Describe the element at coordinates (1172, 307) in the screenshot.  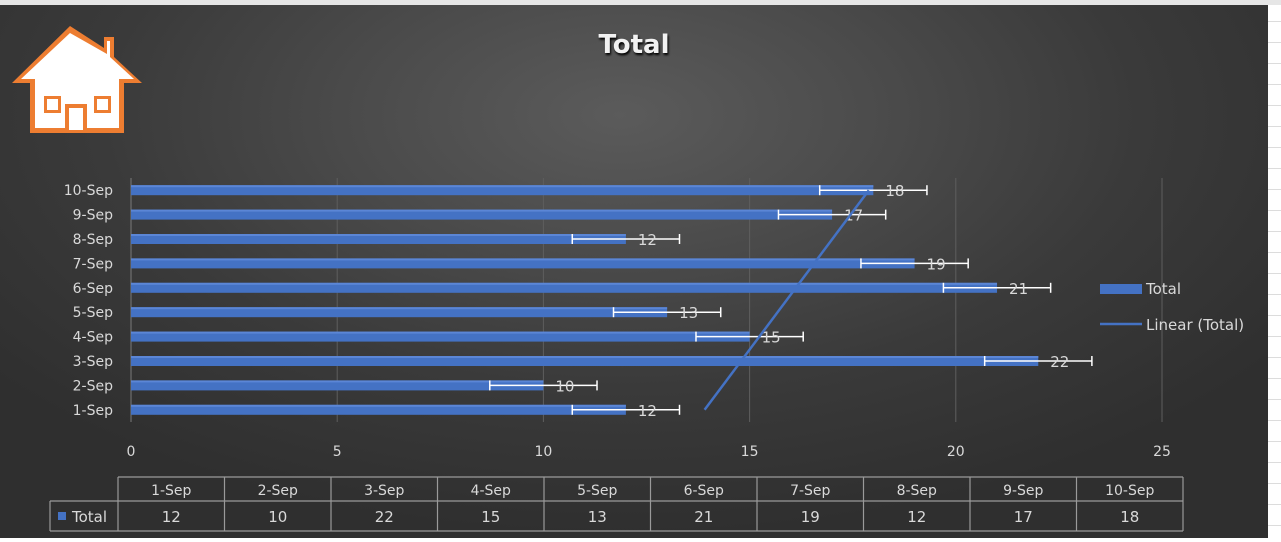
I see `chart-legend: Total Linear (Total)` at that location.